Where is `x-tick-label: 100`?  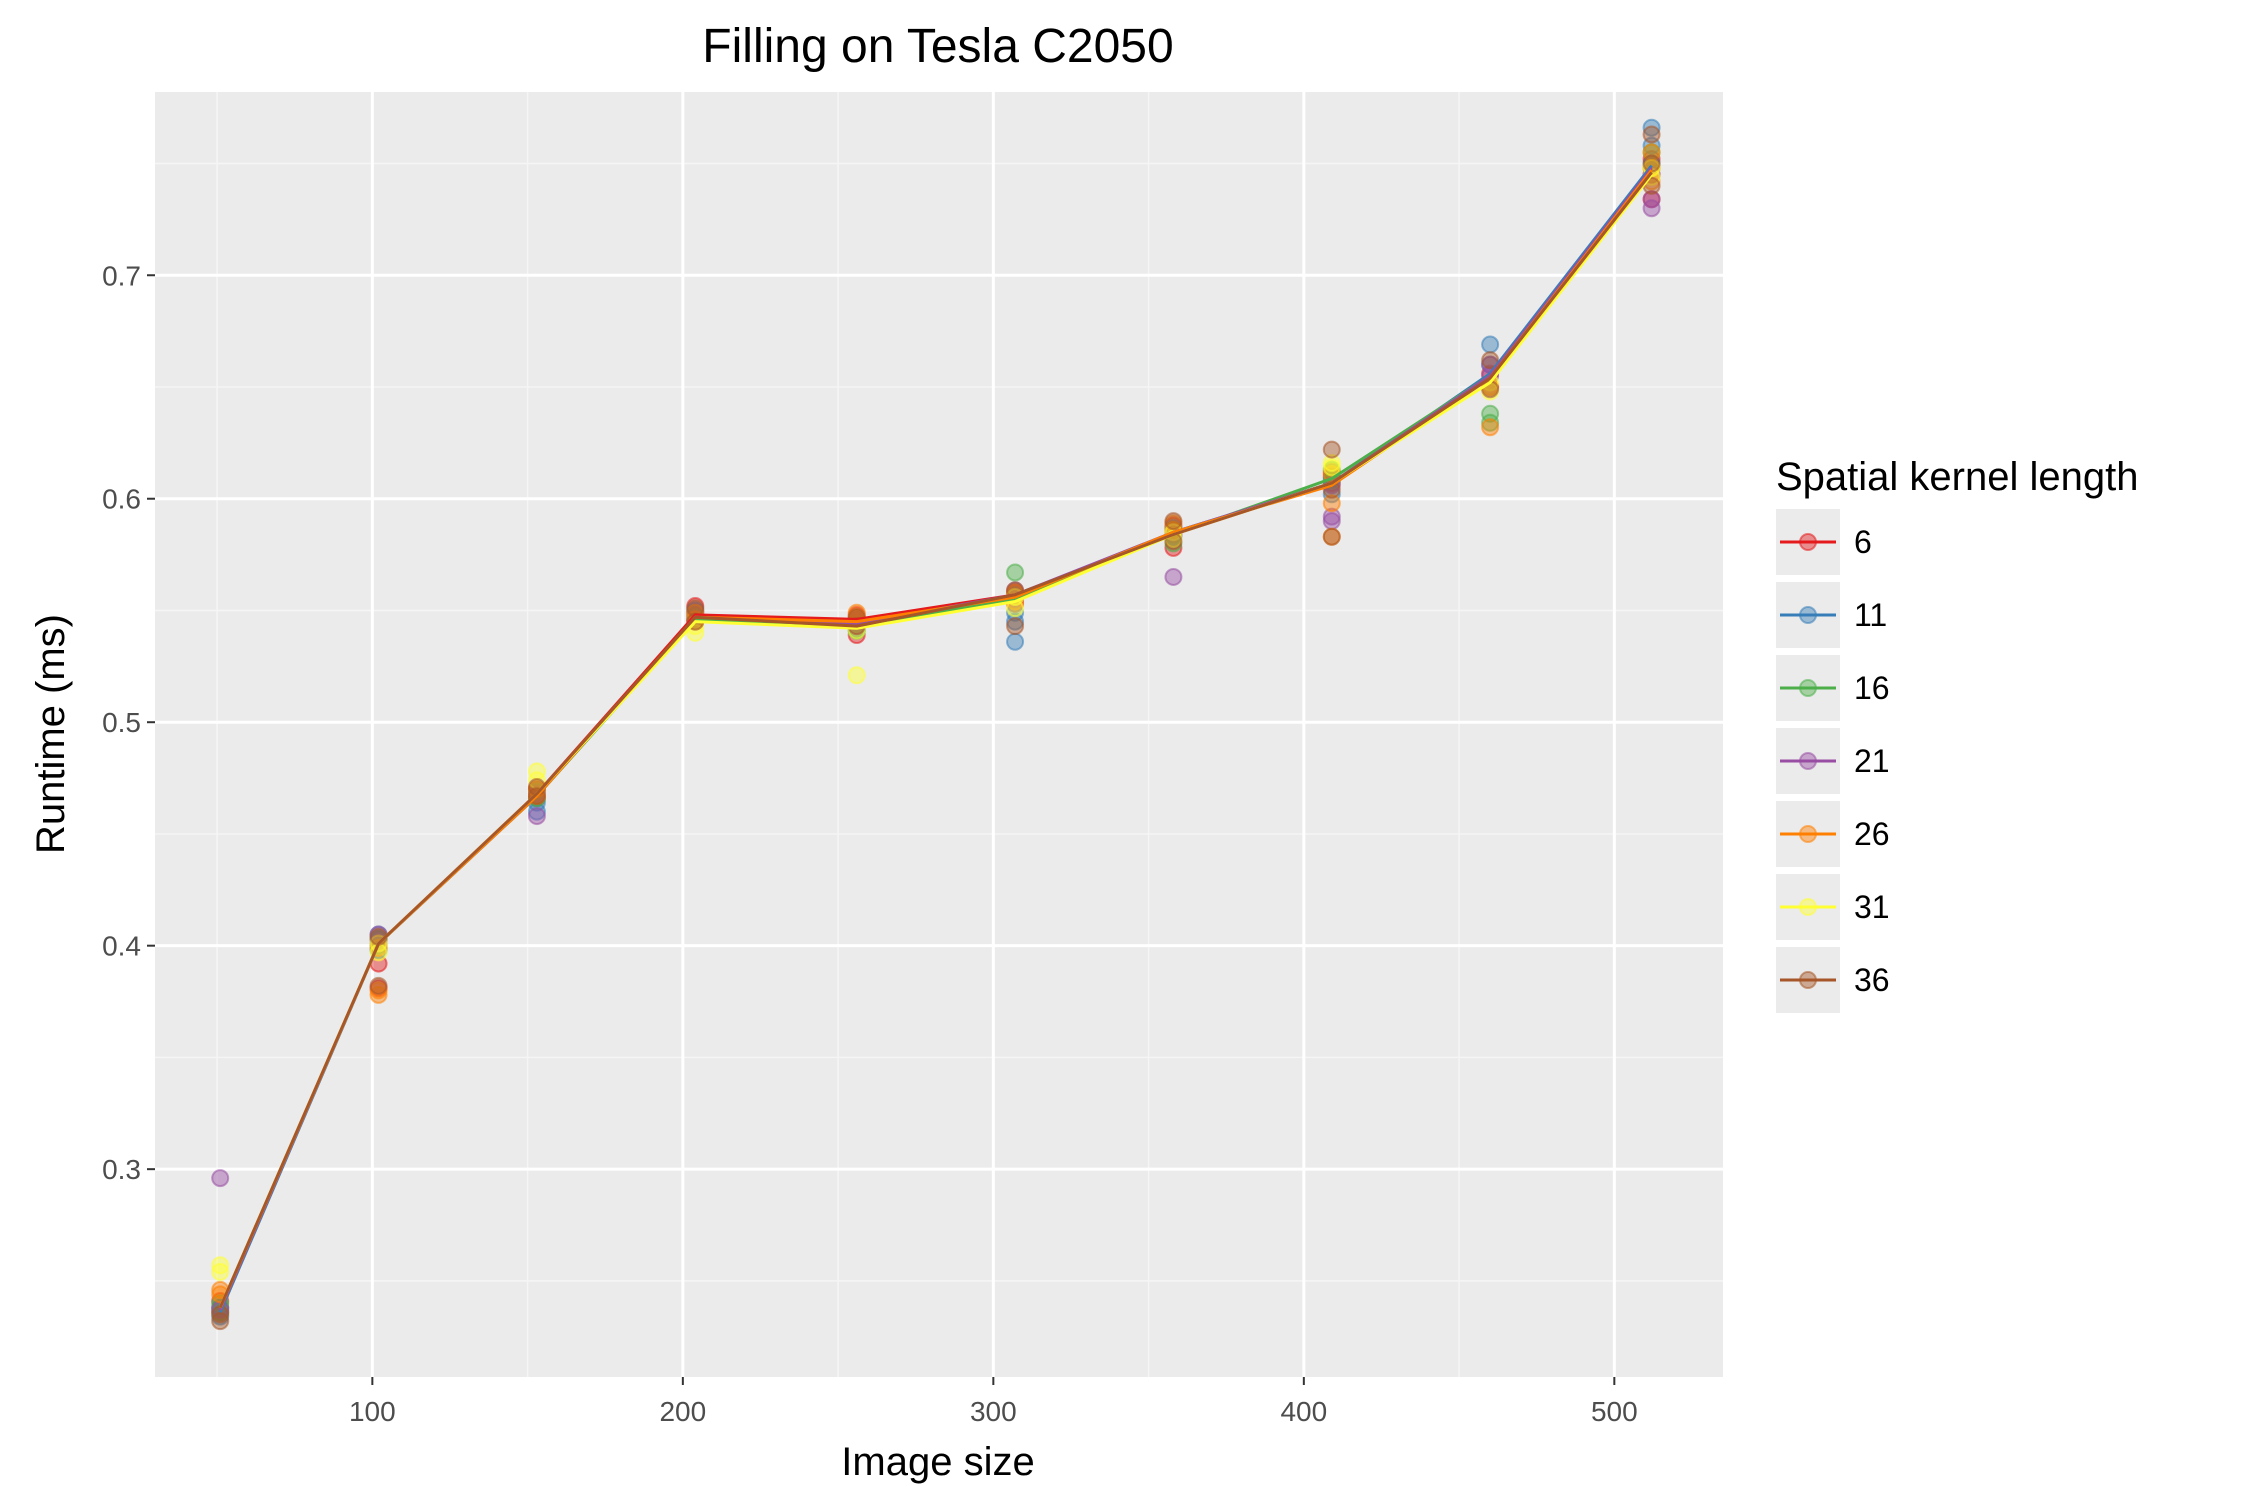
x-tick-label: 100 is located at coordinates (372, 1411).